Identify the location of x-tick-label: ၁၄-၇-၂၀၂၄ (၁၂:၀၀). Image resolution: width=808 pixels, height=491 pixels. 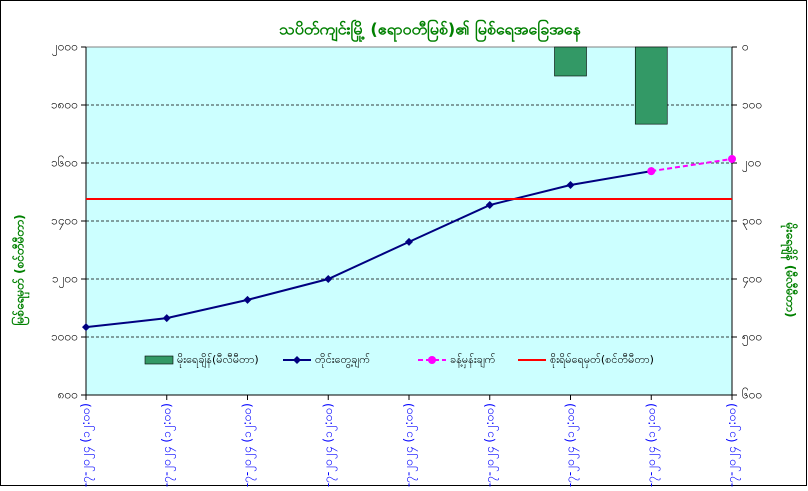
(87, 445).